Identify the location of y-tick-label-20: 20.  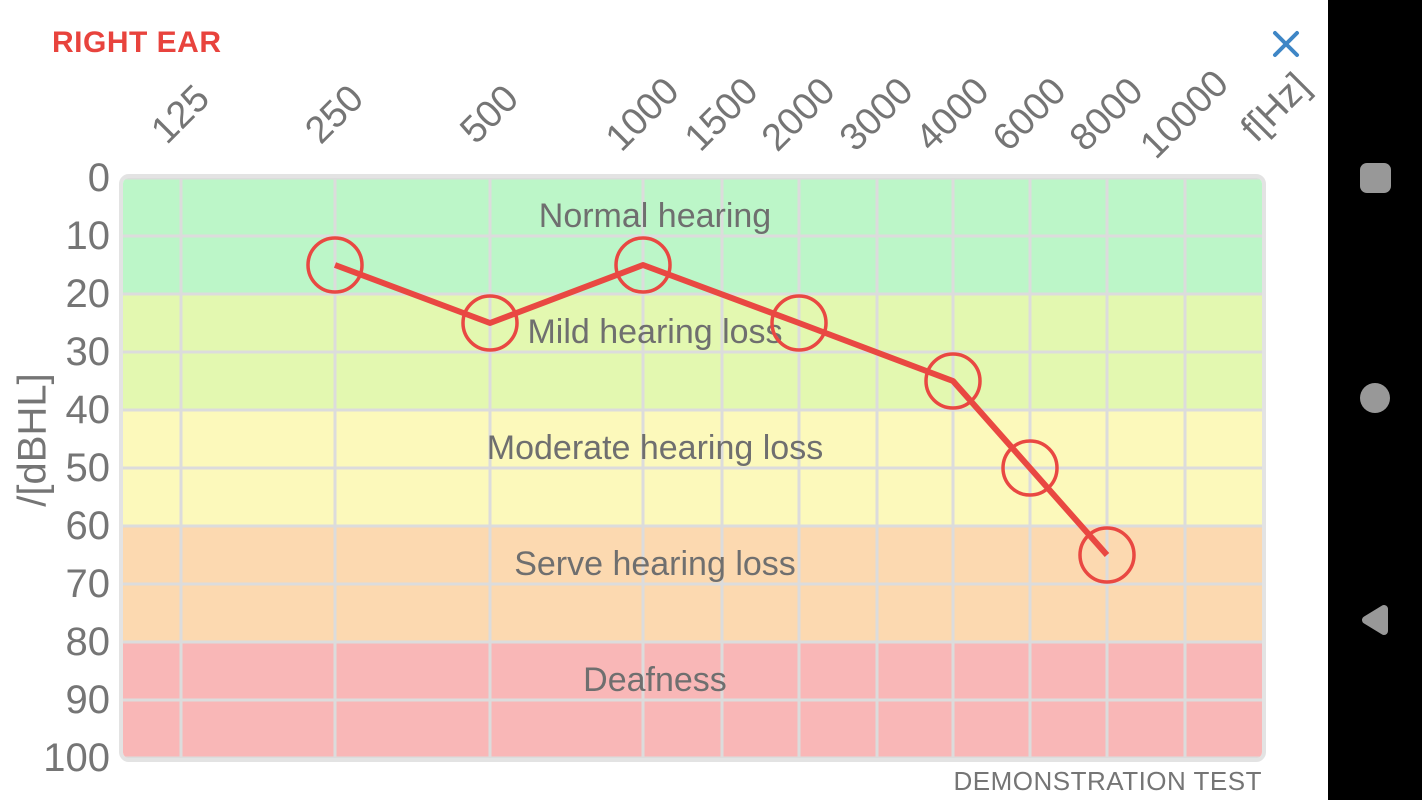
(88, 294).